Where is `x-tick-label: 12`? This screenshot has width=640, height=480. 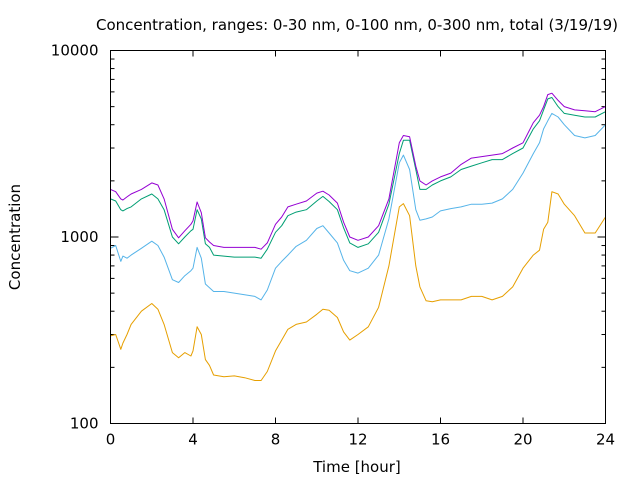
x-tick-label: 12 is located at coordinates (357, 440).